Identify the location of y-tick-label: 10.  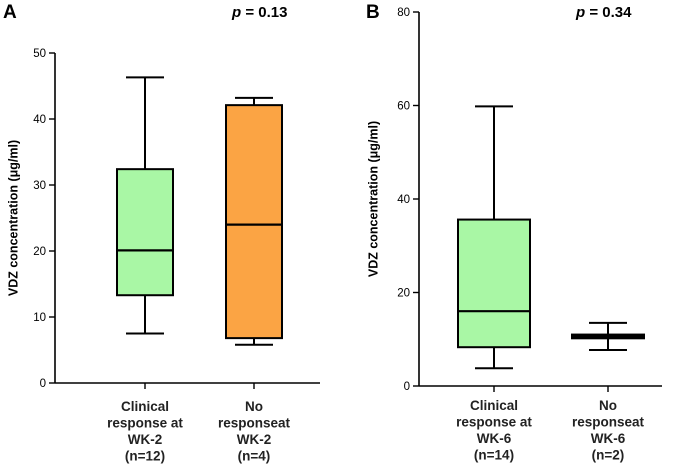
(39, 318).